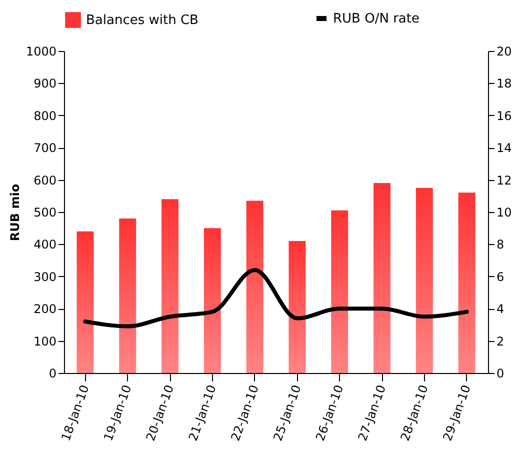 The image size is (520, 450). What do you see at coordinates (45, 180) in the screenshot?
I see `y-tick-label: 600` at bounding box center [45, 180].